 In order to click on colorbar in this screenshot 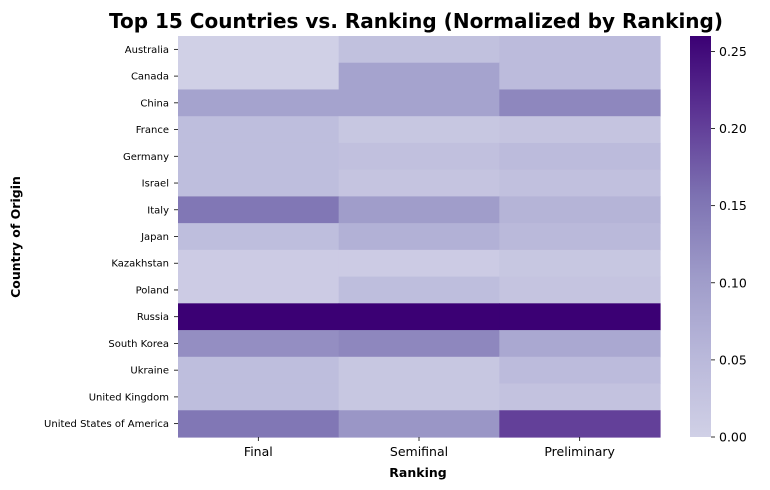, I will do `click(700, 236)`.